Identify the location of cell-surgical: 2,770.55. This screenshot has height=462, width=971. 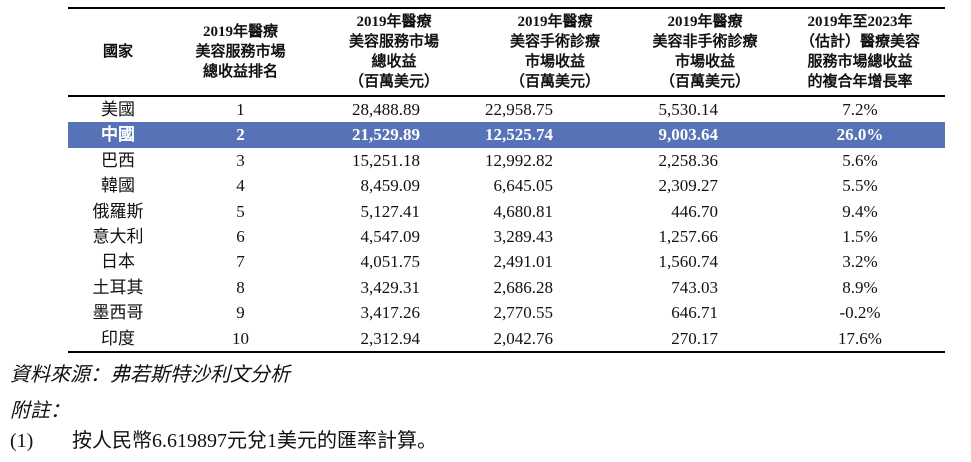
(523, 313).